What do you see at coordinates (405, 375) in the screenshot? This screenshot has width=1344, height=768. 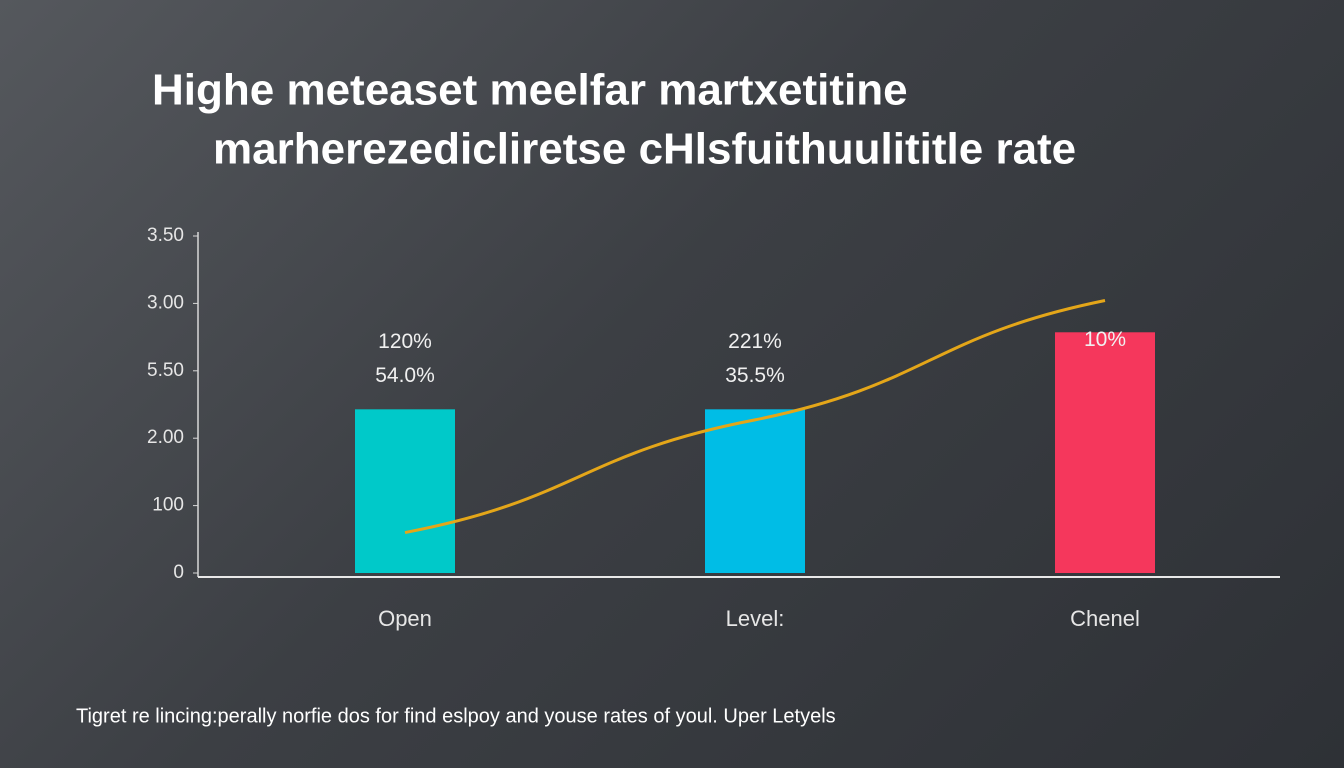 I see `annotation: 54.0%` at bounding box center [405, 375].